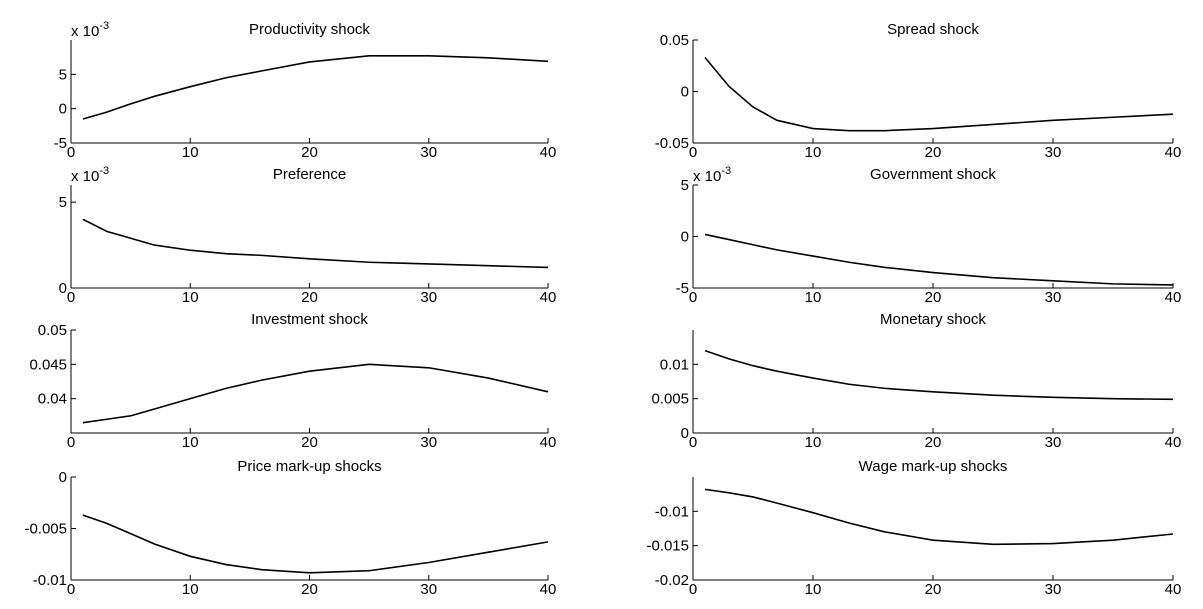 The image size is (1203, 609). I want to click on chart-title: Wage mark-up shocks, so click(933, 466).